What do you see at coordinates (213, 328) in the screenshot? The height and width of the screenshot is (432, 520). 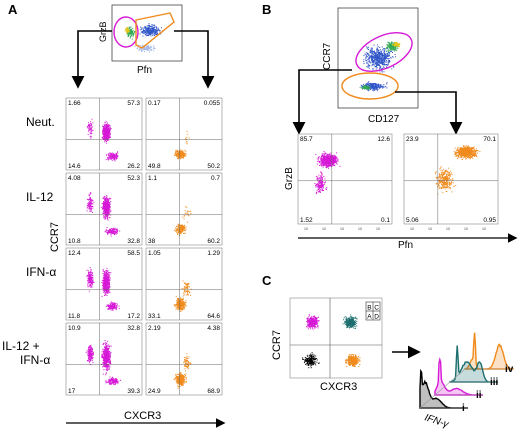 I see `panel-a-r4-orange-quadrant-ur: 4.38` at bounding box center [213, 328].